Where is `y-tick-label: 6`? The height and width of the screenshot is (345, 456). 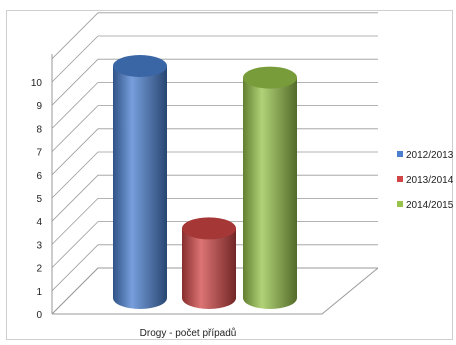
y-tick-label: 6 is located at coordinates (39, 176).